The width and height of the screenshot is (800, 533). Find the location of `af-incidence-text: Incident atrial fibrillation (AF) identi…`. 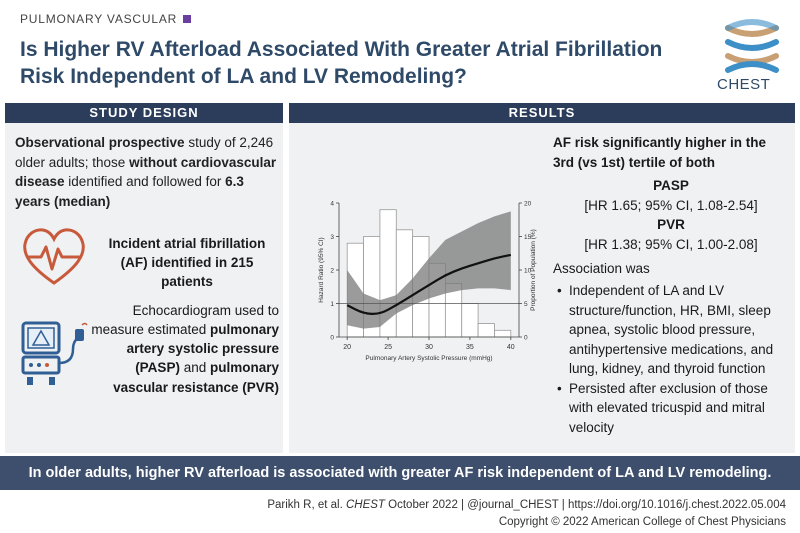

af-incidence-text: Incident atrial fibrillation (AF) identi… is located at coordinates (187, 262).